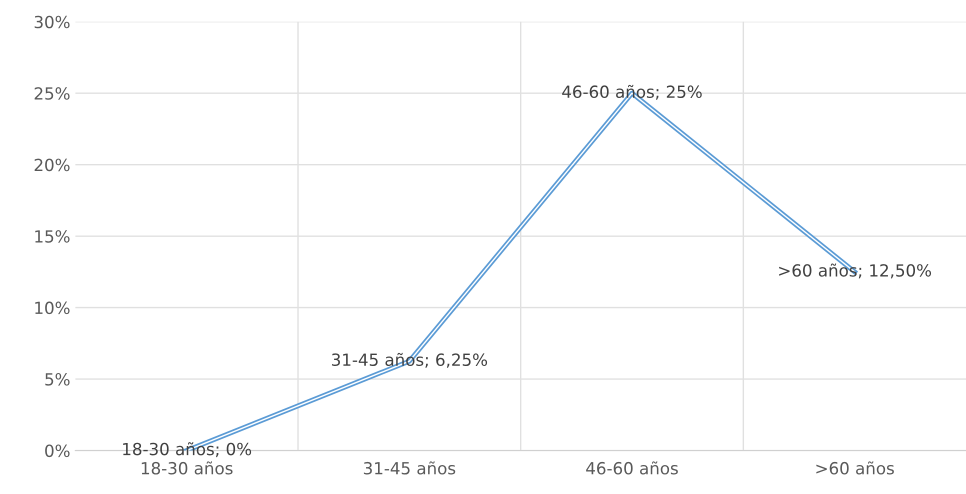 The height and width of the screenshot is (494, 966). Describe the element at coordinates (52, 165) in the screenshot. I see `y-tick-label: 20%` at that location.